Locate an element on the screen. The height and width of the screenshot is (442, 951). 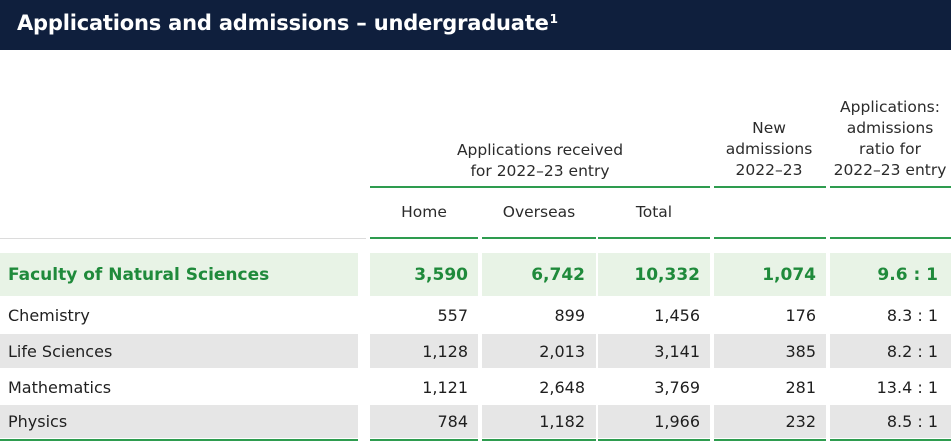
header-ratio-line-4: 2022–23 entry is located at coordinates (890, 170).